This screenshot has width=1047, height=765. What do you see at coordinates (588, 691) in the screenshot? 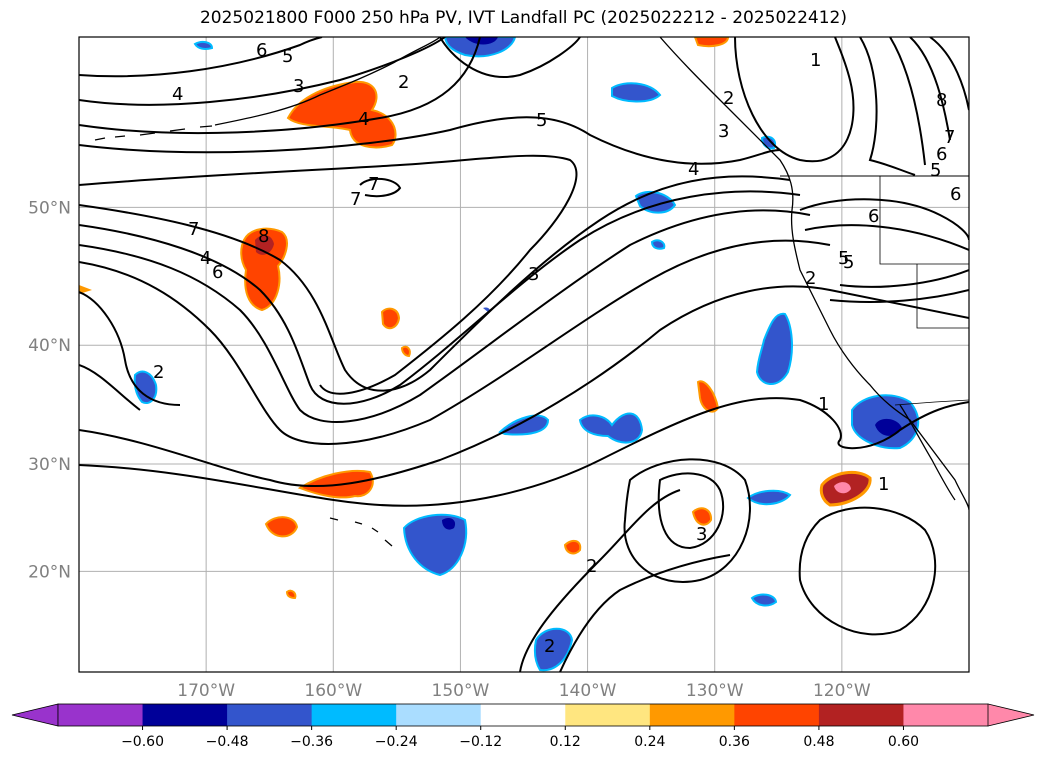
I see `lon-label: 140°W` at bounding box center [588, 691].